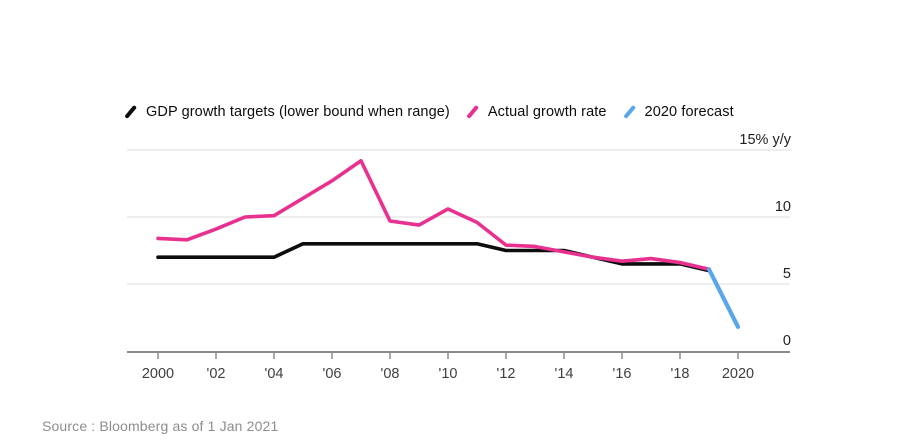 The height and width of the screenshot is (444, 904). What do you see at coordinates (787, 274) in the screenshot?
I see `y-tick-label-5: 5` at bounding box center [787, 274].